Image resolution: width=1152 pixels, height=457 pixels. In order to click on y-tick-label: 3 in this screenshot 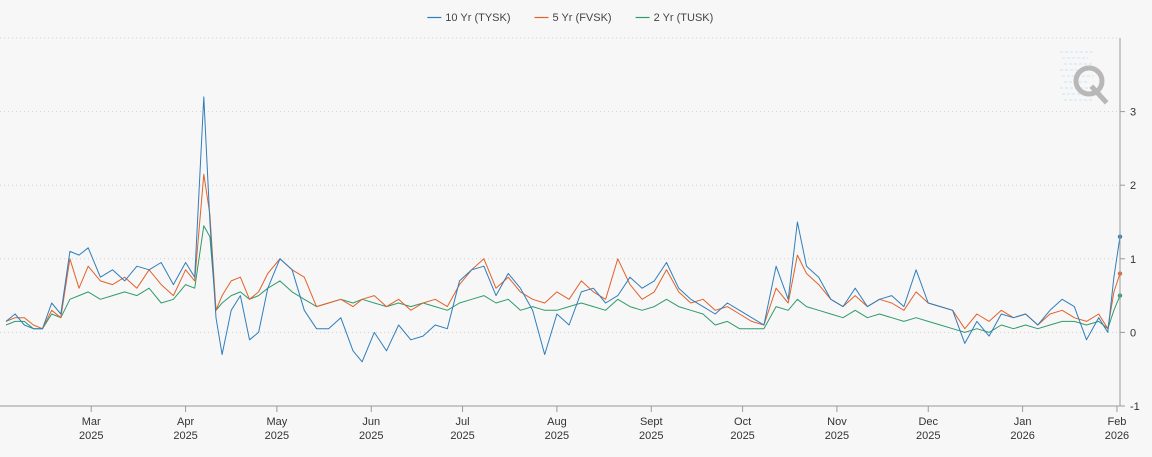, I will do `click(1133, 113)`.